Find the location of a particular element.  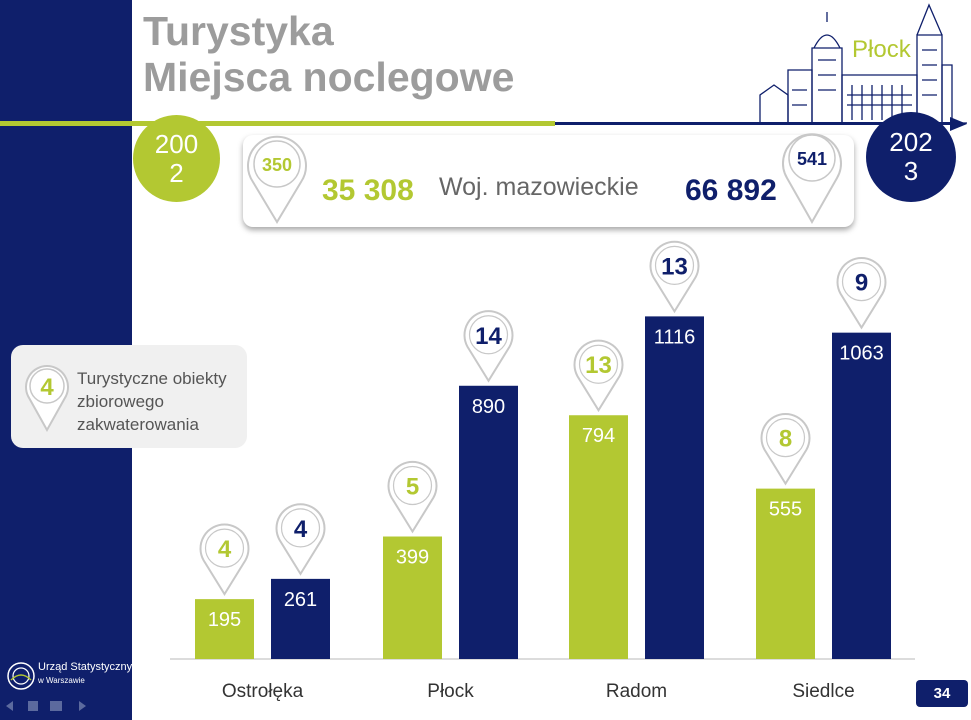

logo-icon is located at coordinates (21, 676).